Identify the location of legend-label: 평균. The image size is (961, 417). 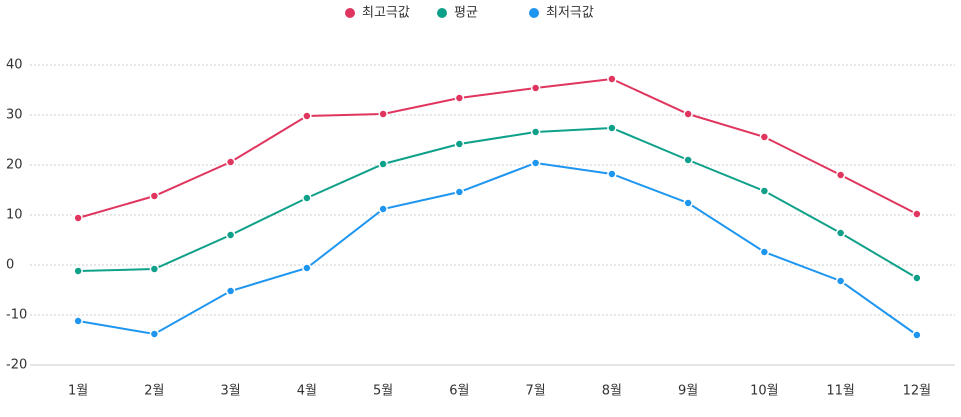
(466, 13).